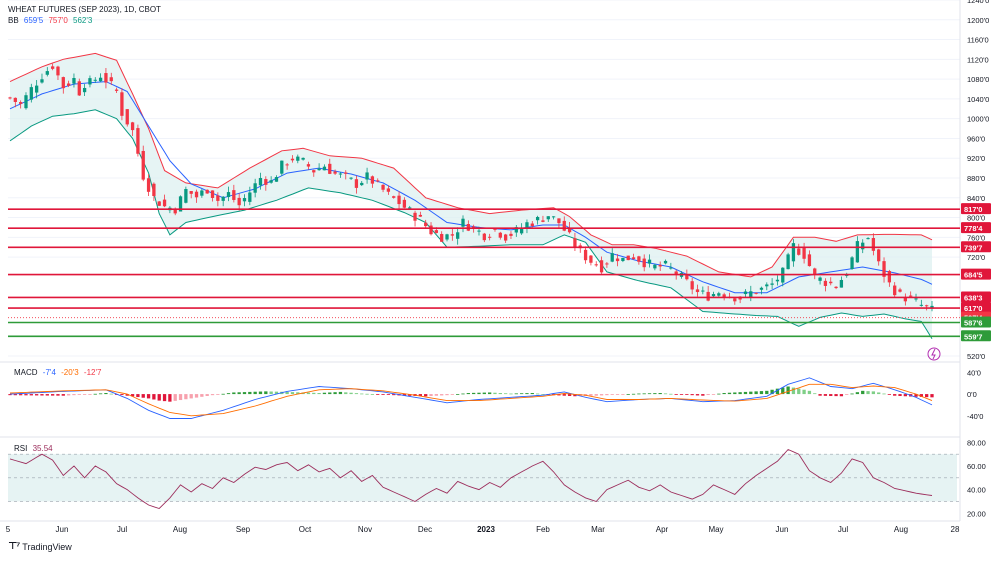 This screenshot has height=563, width=1006. I want to click on macd-tick-label: 0'0, so click(972, 394).